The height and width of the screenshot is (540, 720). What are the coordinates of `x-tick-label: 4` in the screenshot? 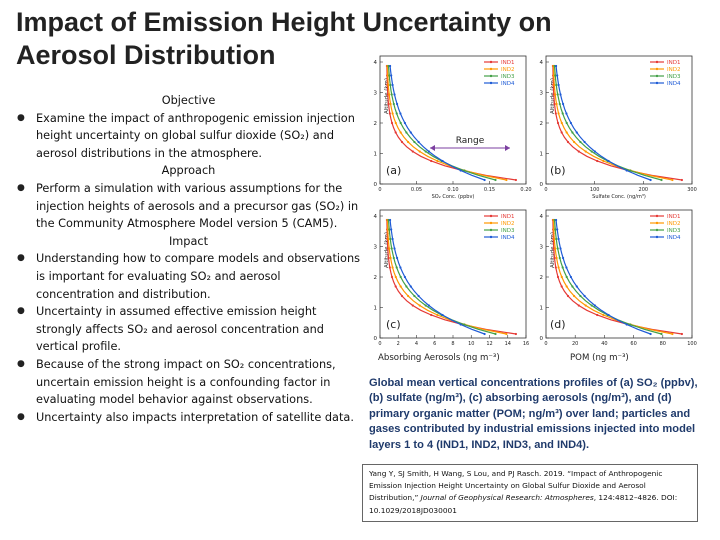 It's located at (416, 344).